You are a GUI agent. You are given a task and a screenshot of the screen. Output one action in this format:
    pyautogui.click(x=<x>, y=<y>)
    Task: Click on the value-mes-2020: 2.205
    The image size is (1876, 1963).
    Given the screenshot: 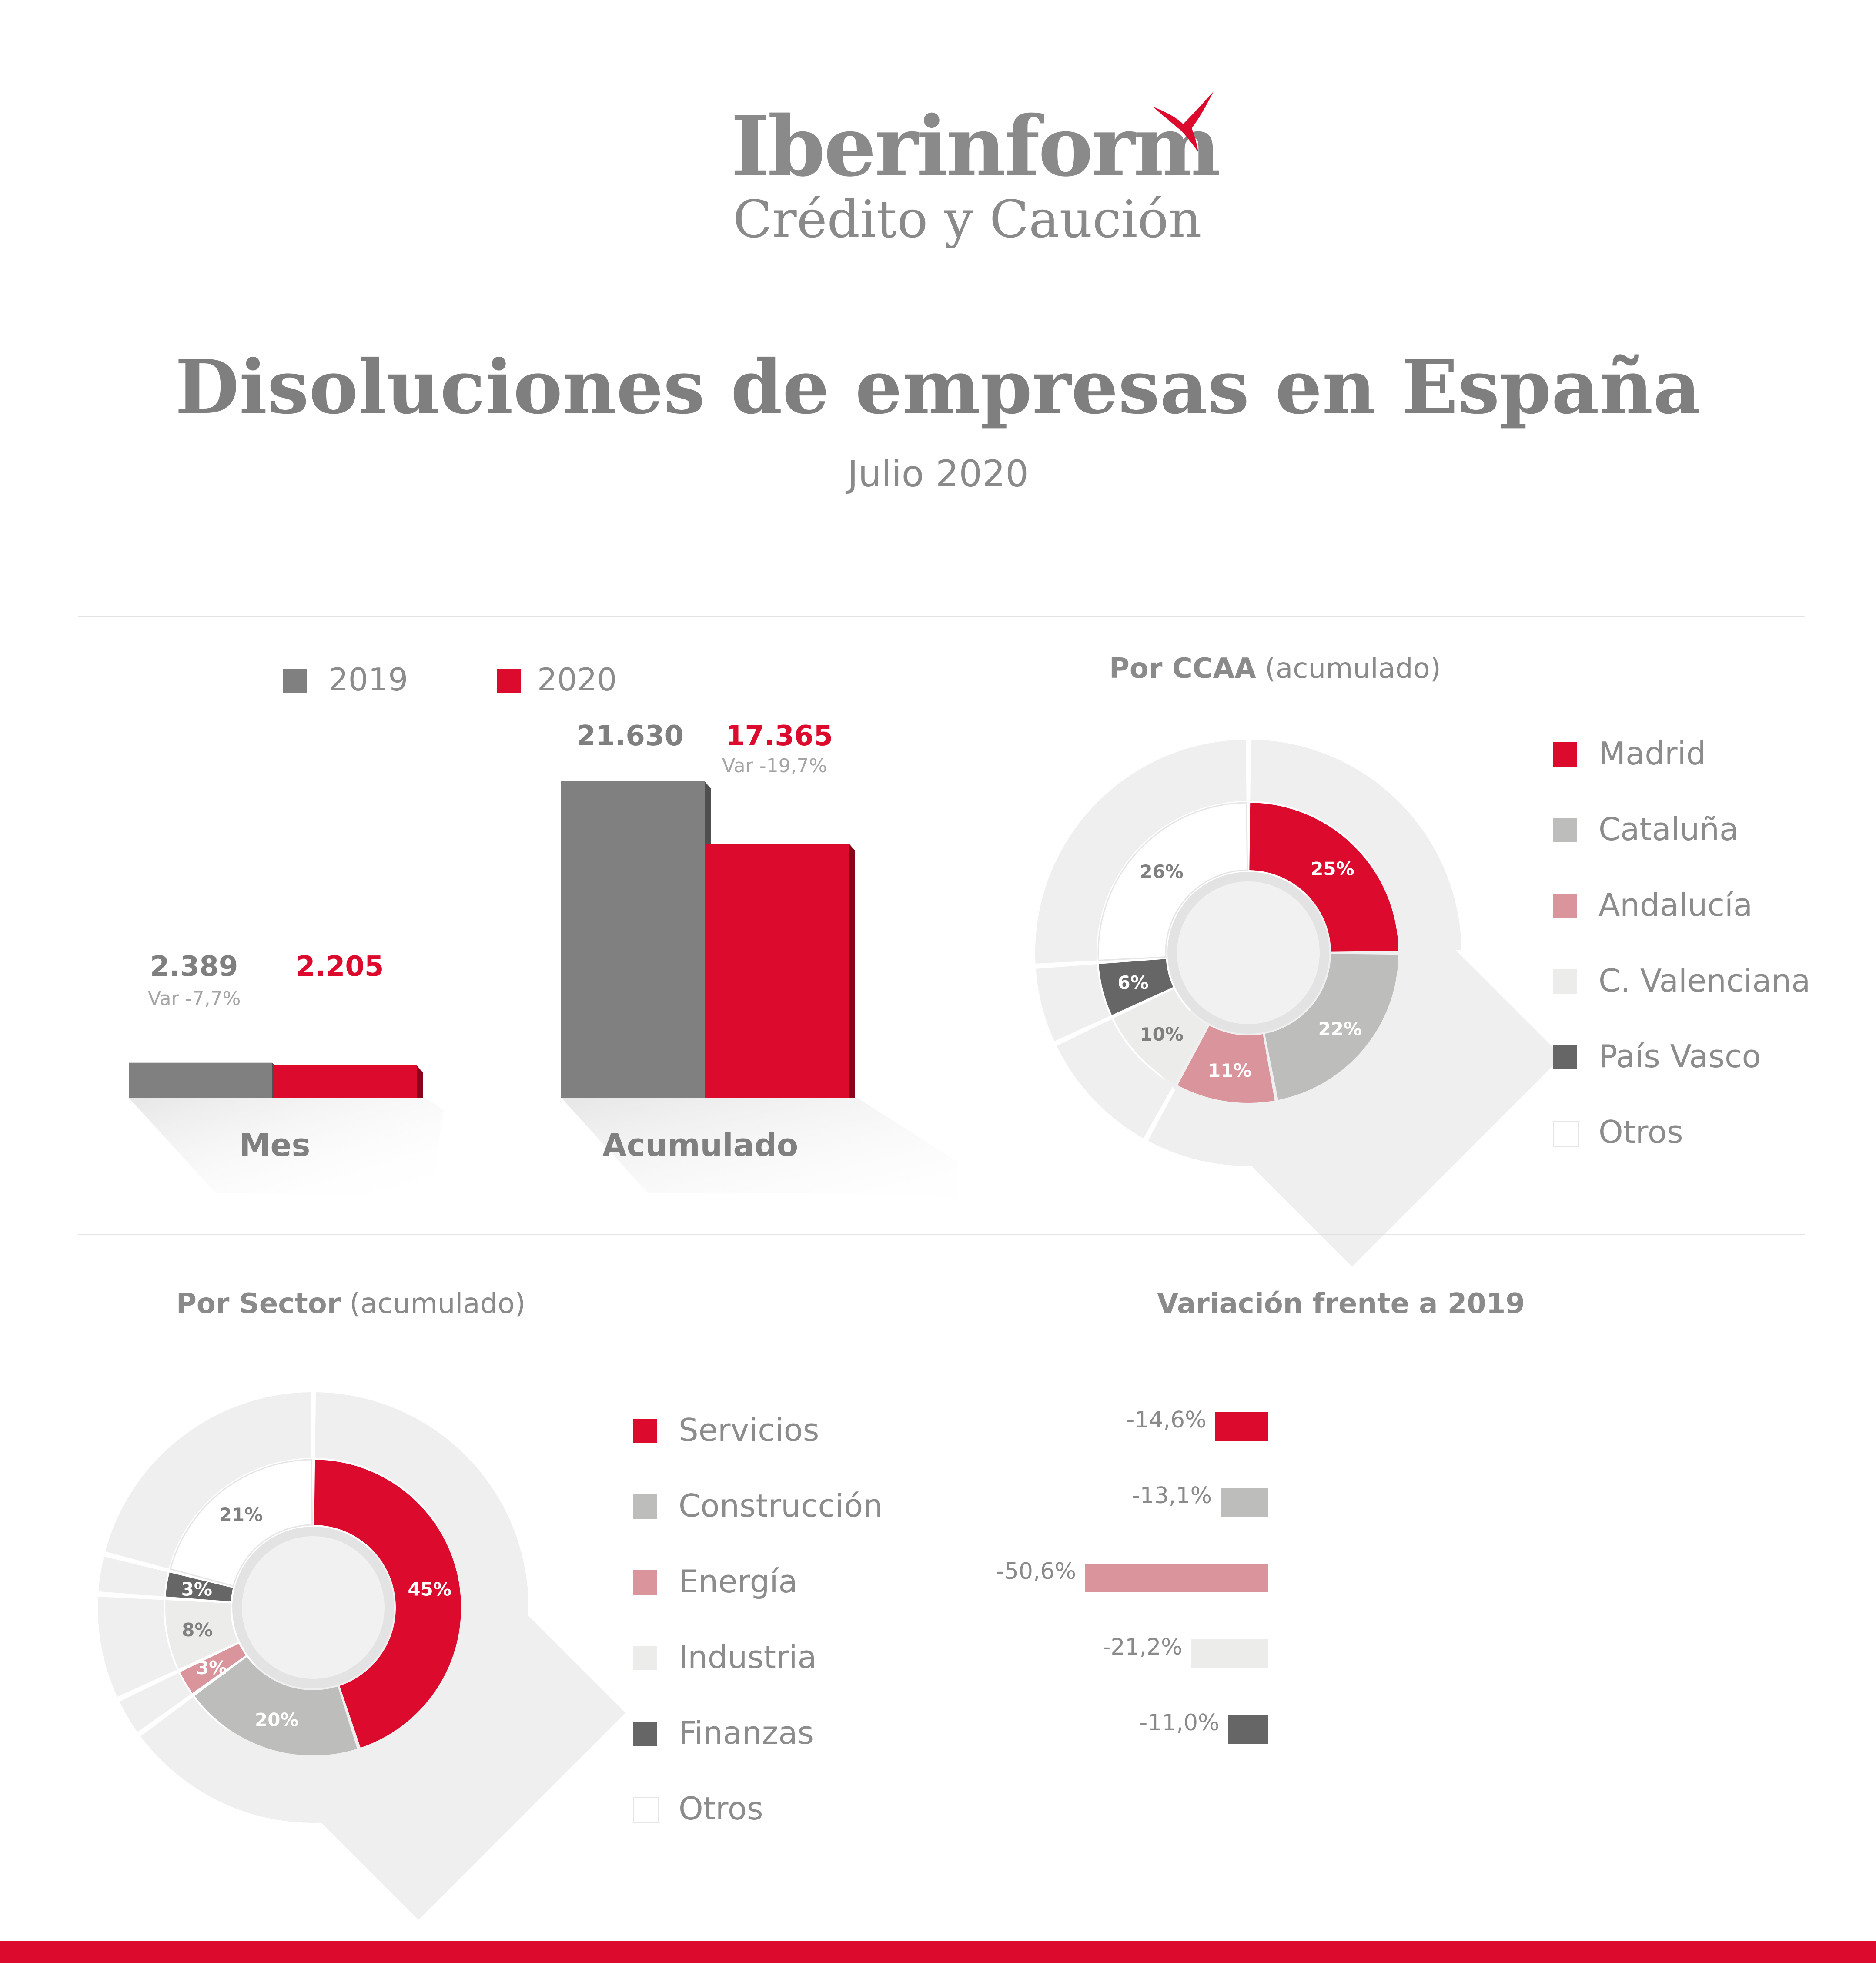 What is the action you would take?
    pyautogui.click(x=340, y=967)
    